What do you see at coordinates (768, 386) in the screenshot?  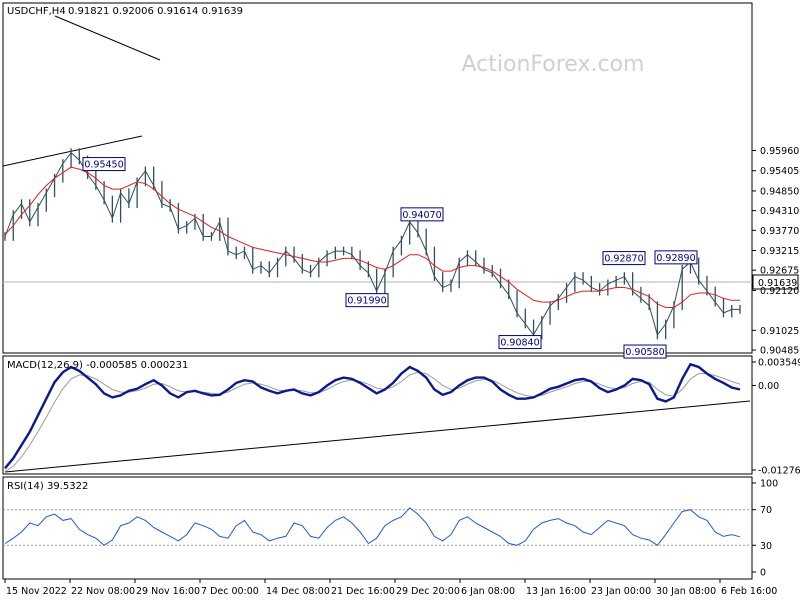 I see `macd-tick-label: 0.00` at bounding box center [768, 386].